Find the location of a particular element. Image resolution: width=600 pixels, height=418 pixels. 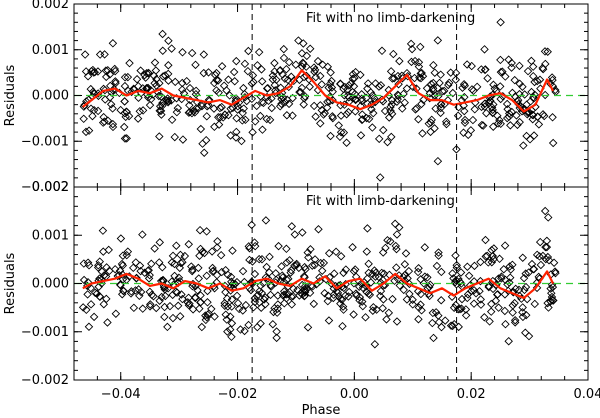

y-tick-label: −0.002 is located at coordinates (45, 187).